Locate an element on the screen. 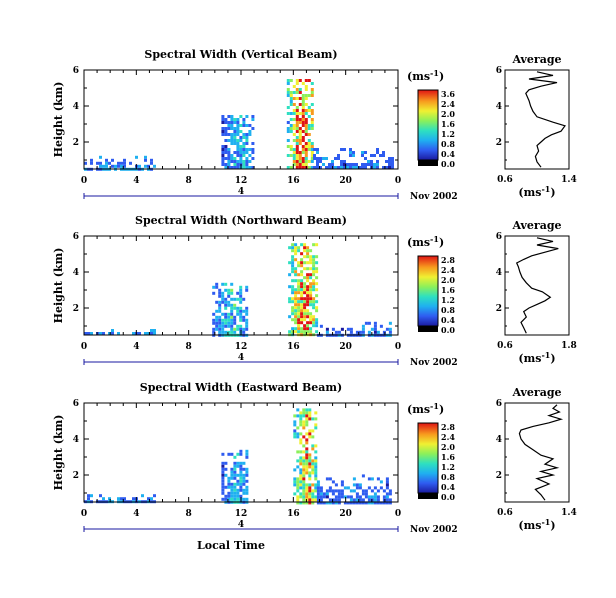 The width and height of the screenshot is (616, 598). profile-x-label-base: (ms is located at coordinates (529, 192).